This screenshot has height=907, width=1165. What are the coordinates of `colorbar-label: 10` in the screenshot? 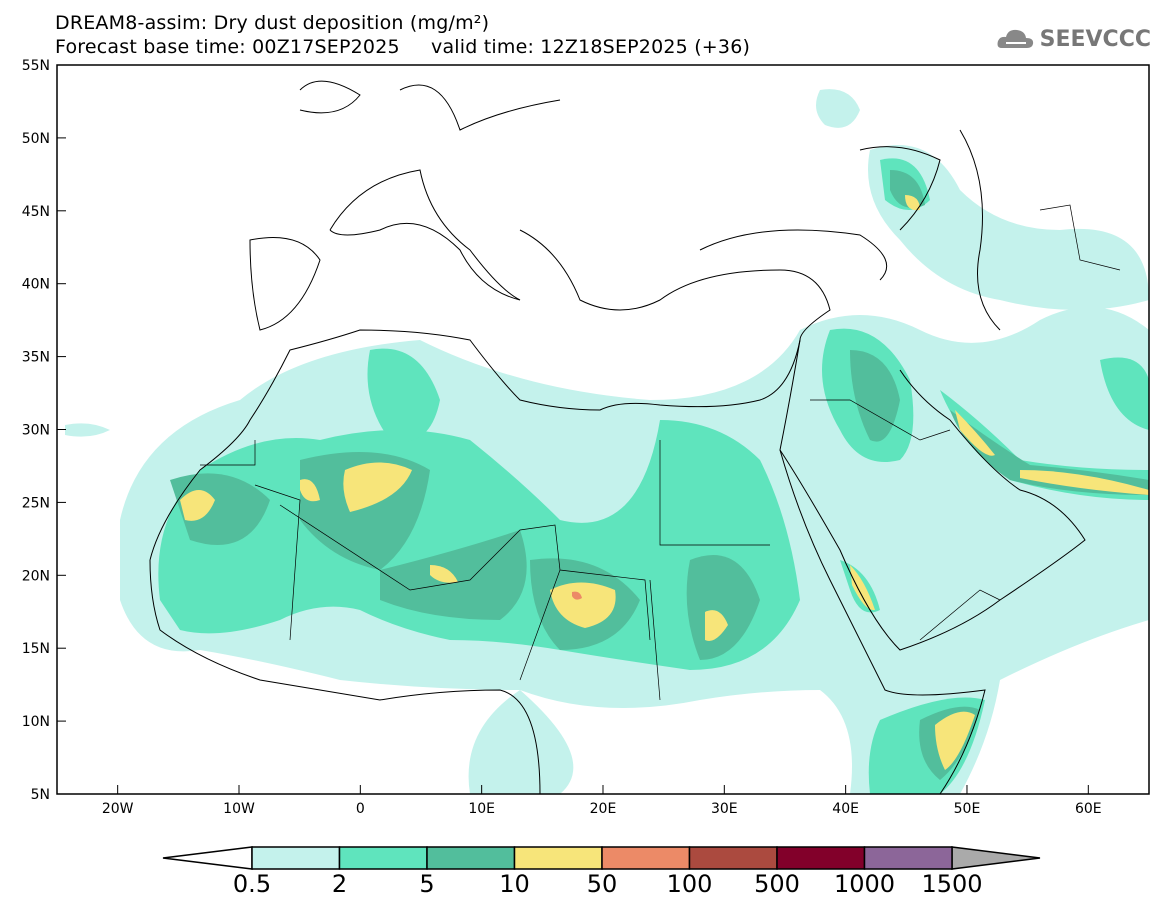 It's located at (514, 884).